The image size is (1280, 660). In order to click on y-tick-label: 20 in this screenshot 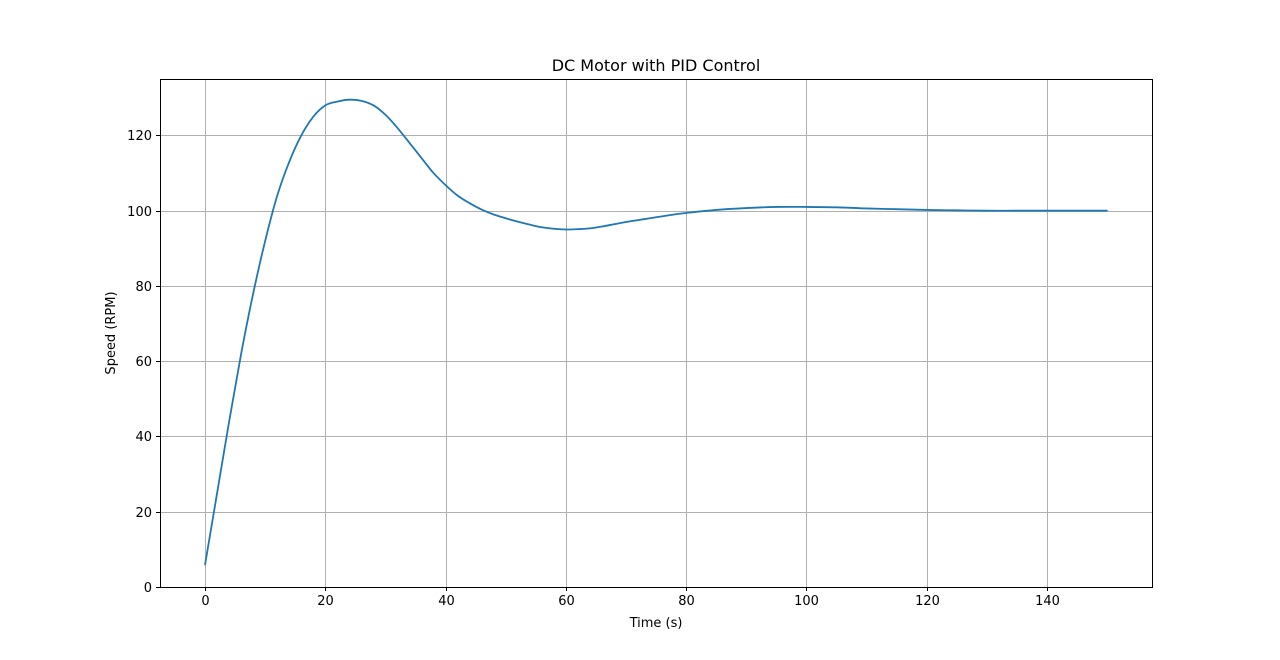, I will do `click(143, 513)`.